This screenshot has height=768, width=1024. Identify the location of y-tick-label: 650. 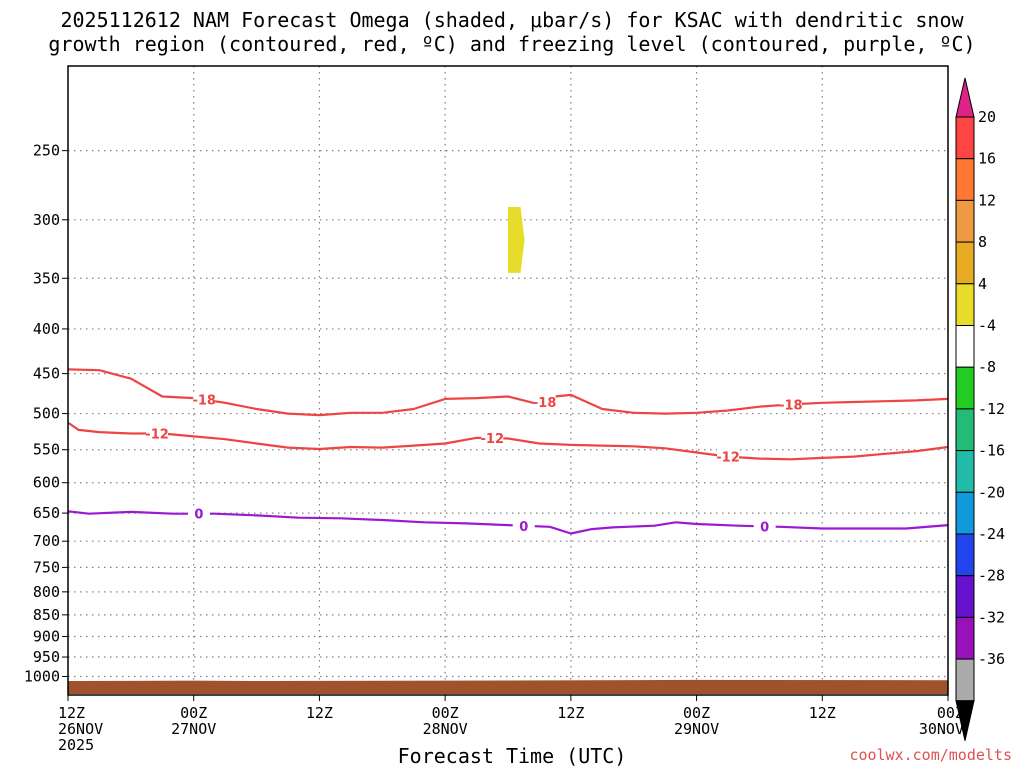
(46, 513).